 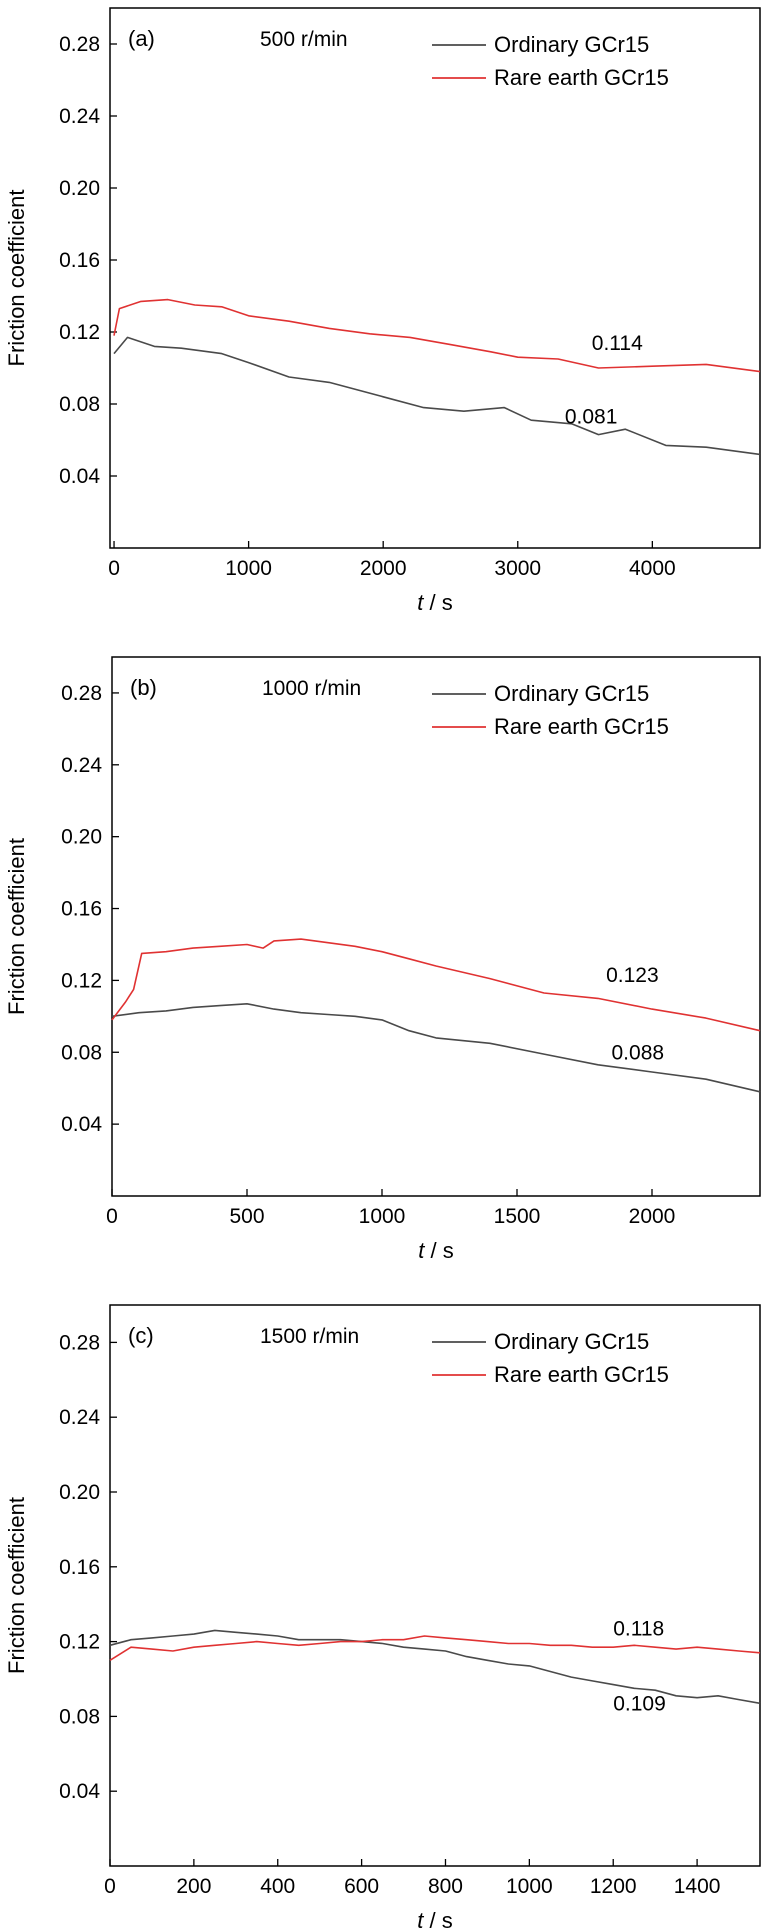 I want to click on x-tick-label: 400, so click(x=277, y=1886).